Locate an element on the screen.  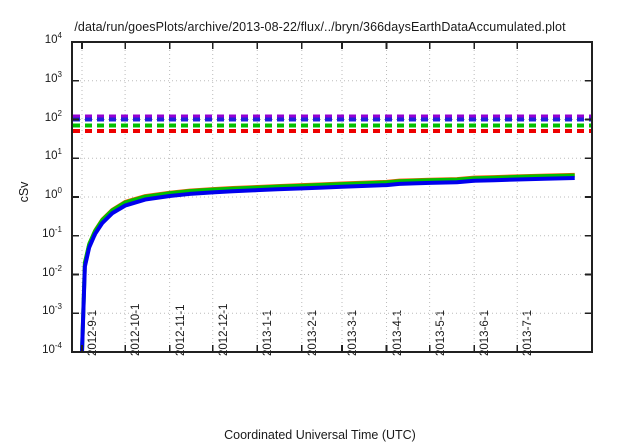
y-tick-exponent: 2 is located at coordinates (59, 113).